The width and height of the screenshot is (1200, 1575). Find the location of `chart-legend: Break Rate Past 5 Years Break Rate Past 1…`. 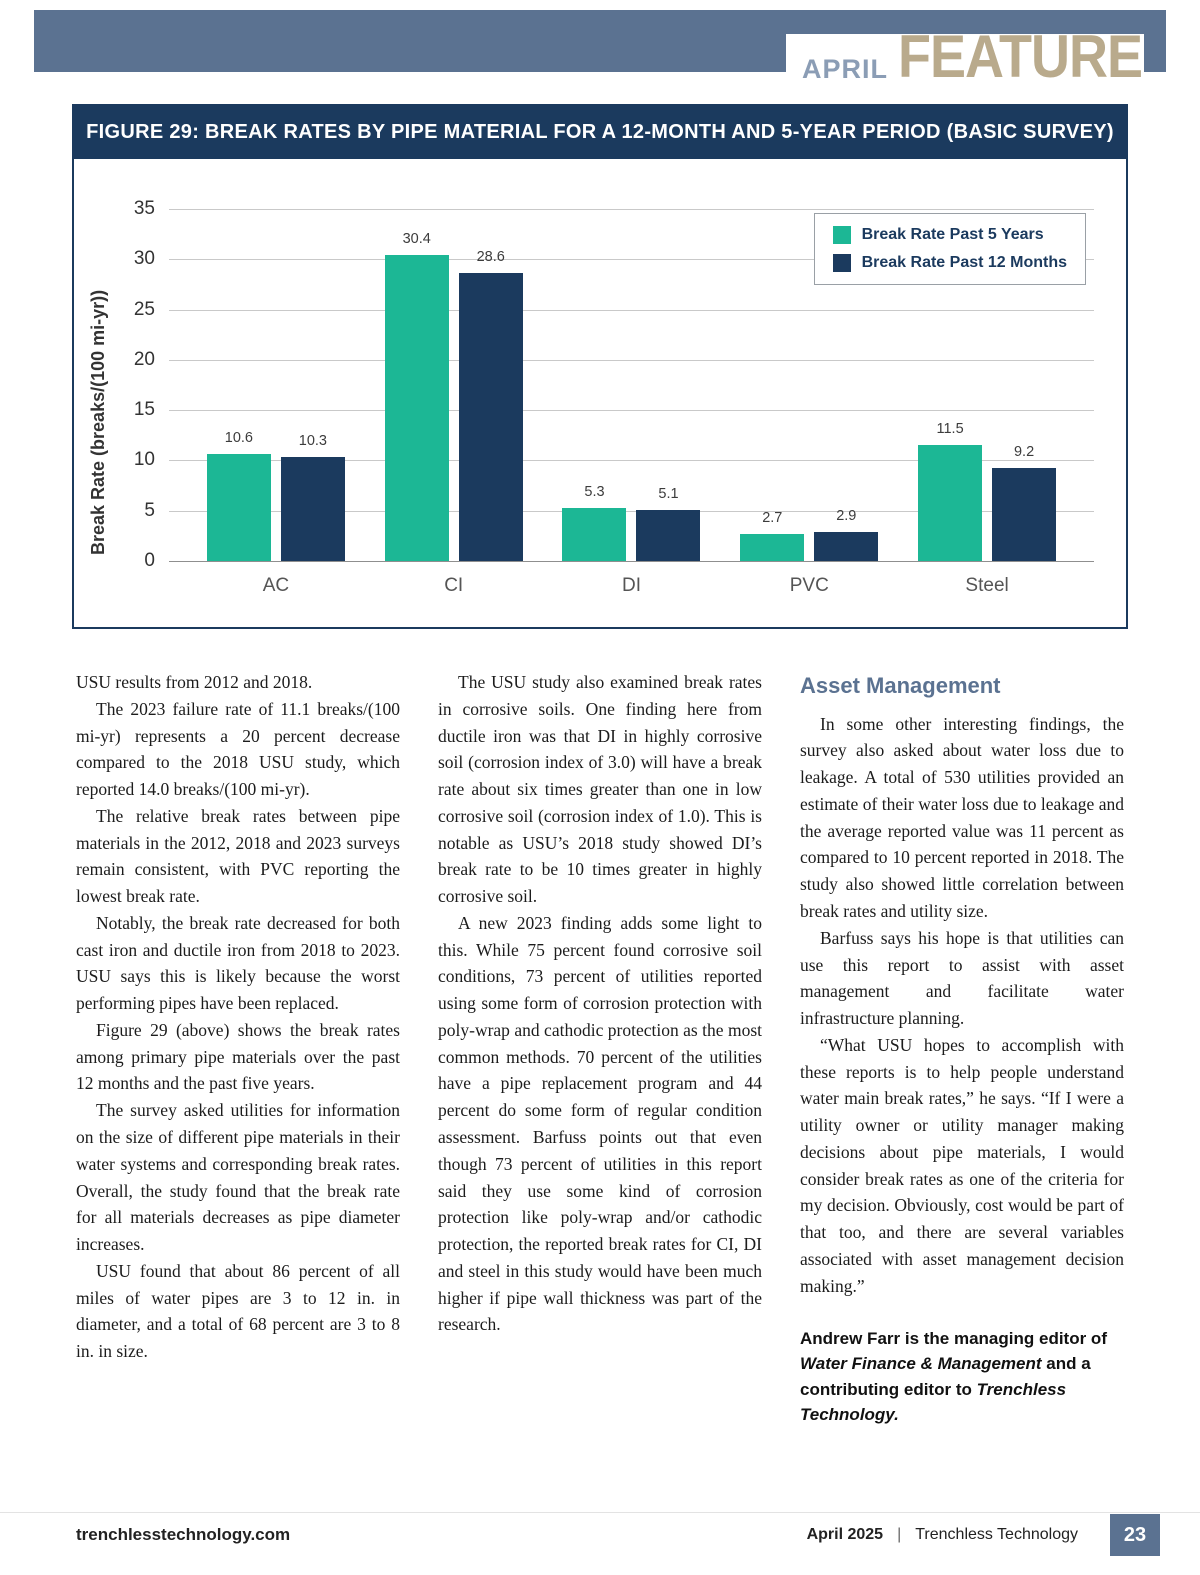

chart-legend: Break Rate Past 5 Years Break Rate Past 1… is located at coordinates (949, 249).